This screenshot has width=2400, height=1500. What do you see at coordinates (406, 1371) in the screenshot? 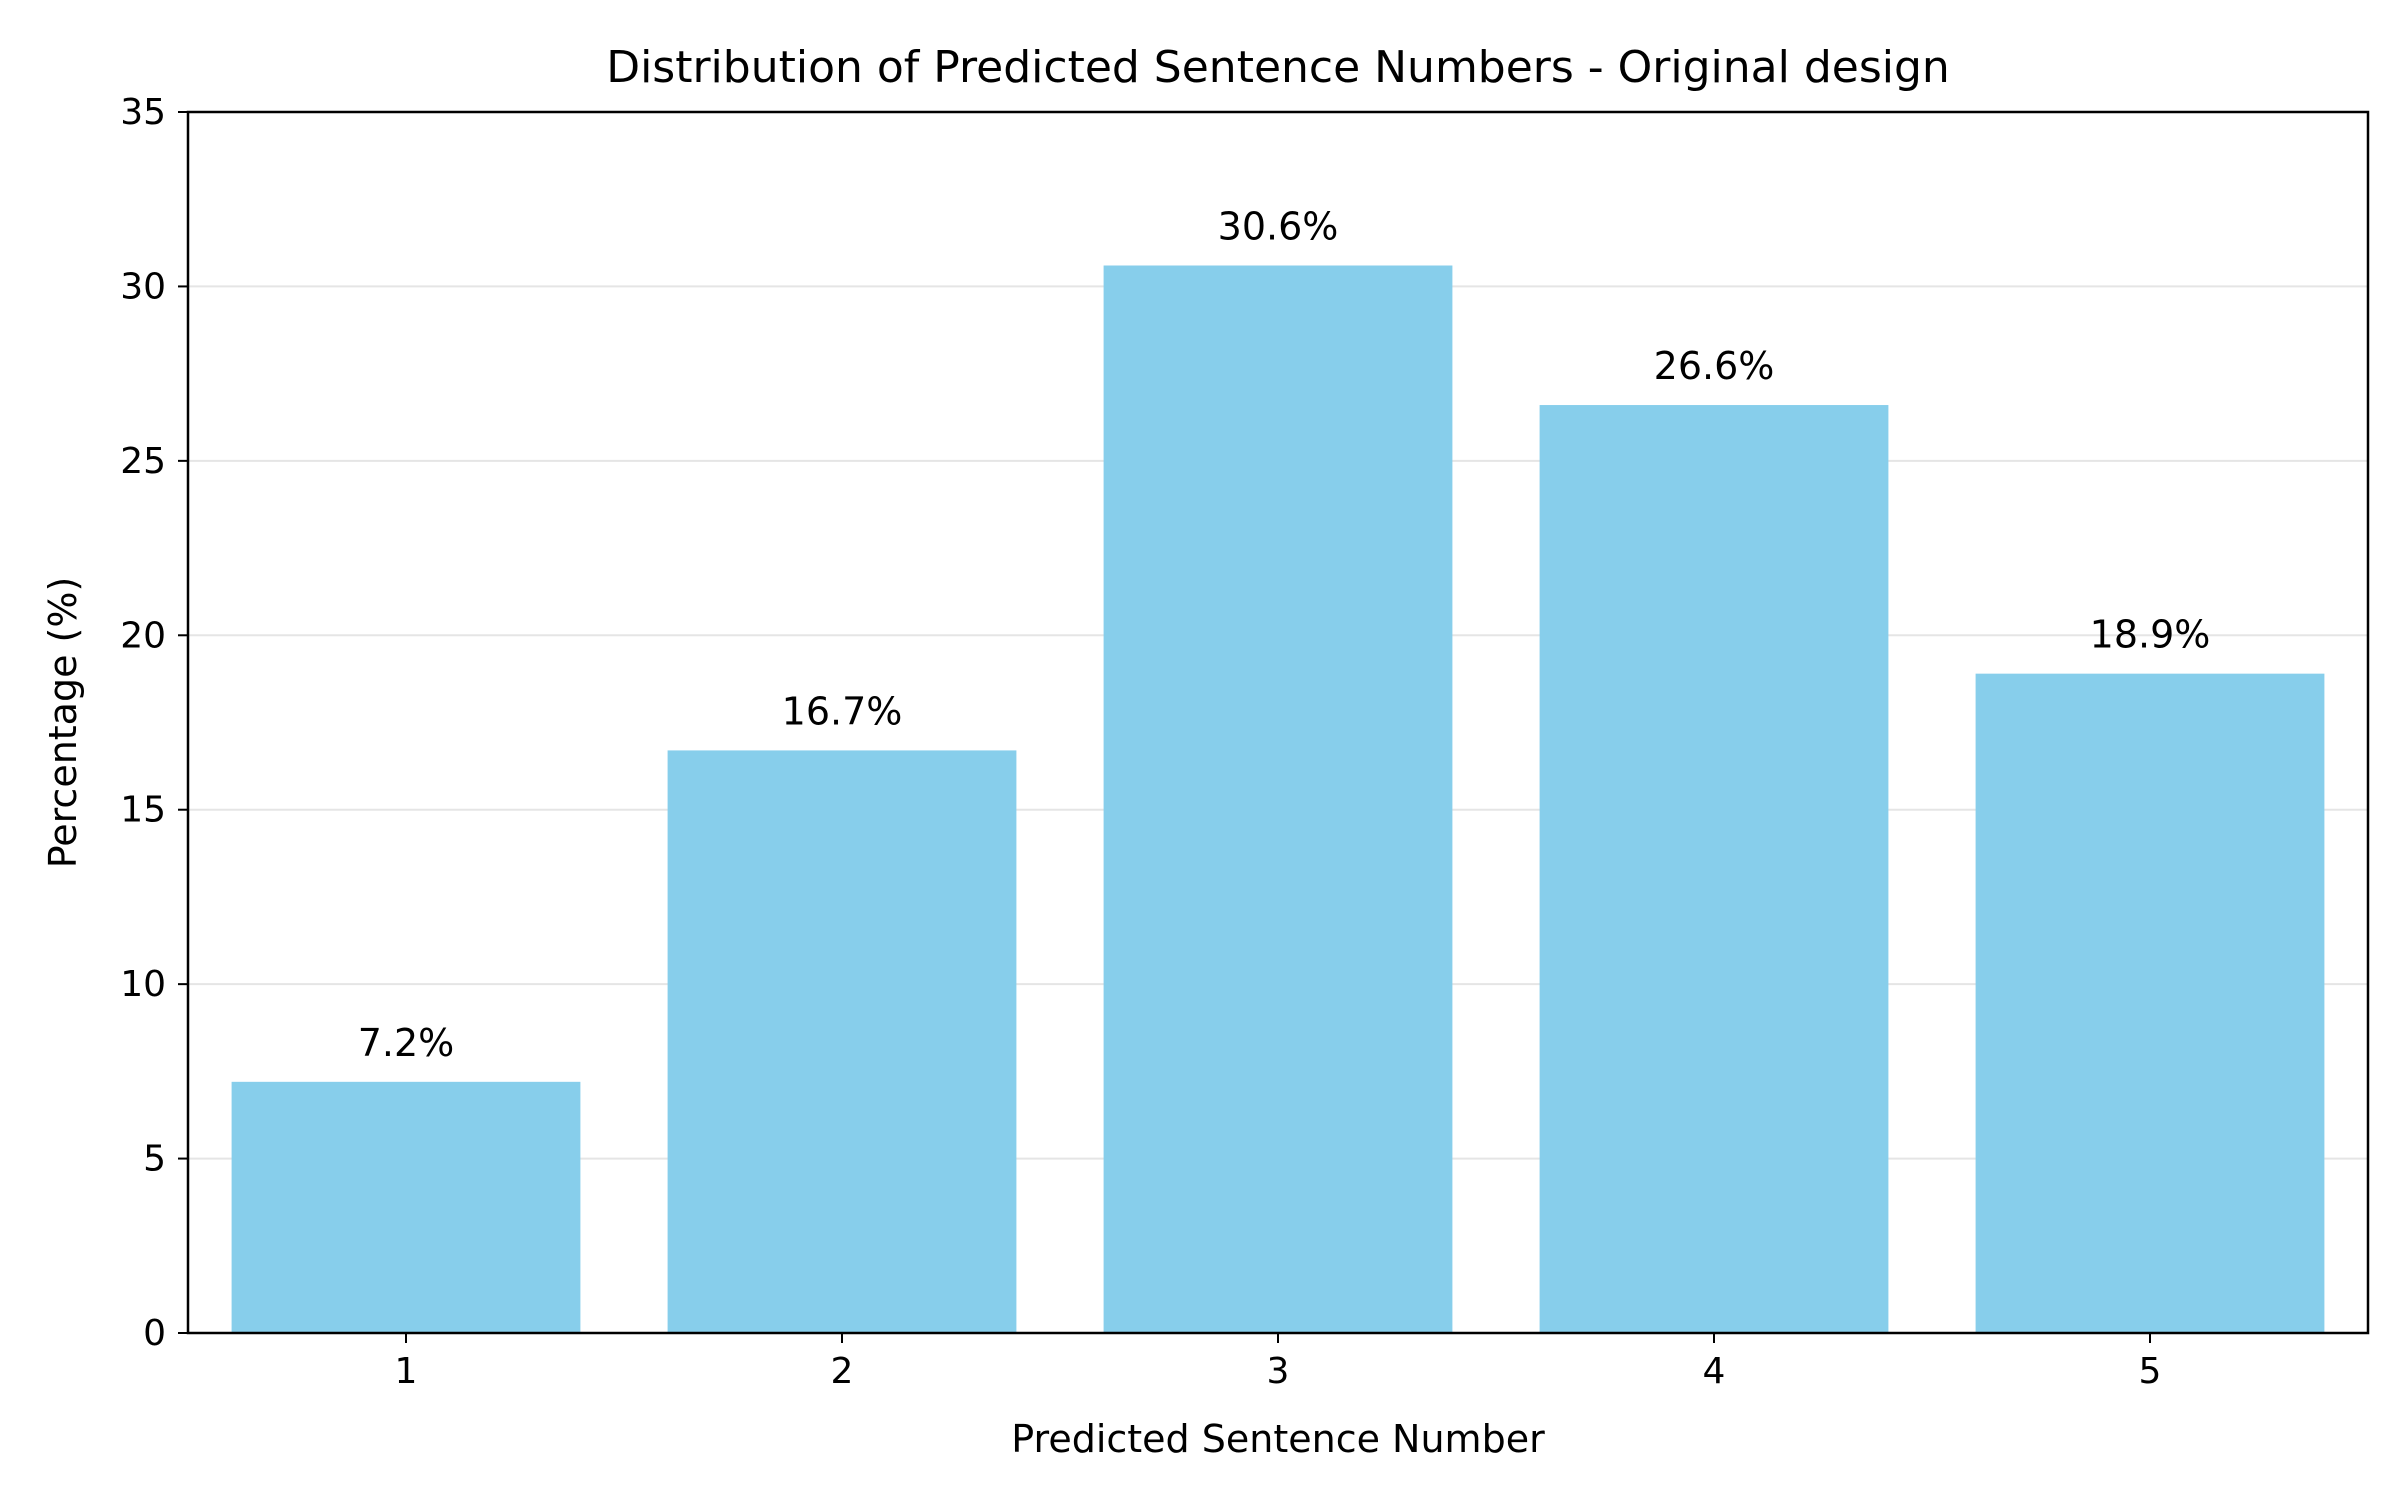
I see `x-tick-label: 1` at bounding box center [406, 1371].